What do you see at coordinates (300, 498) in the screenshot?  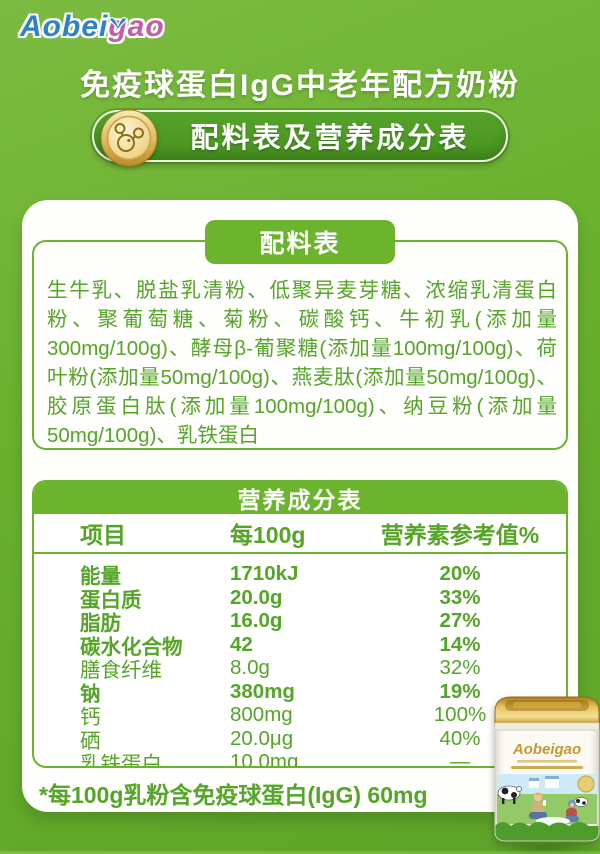 I see `nutrition-header: 营养成分表` at bounding box center [300, 498].